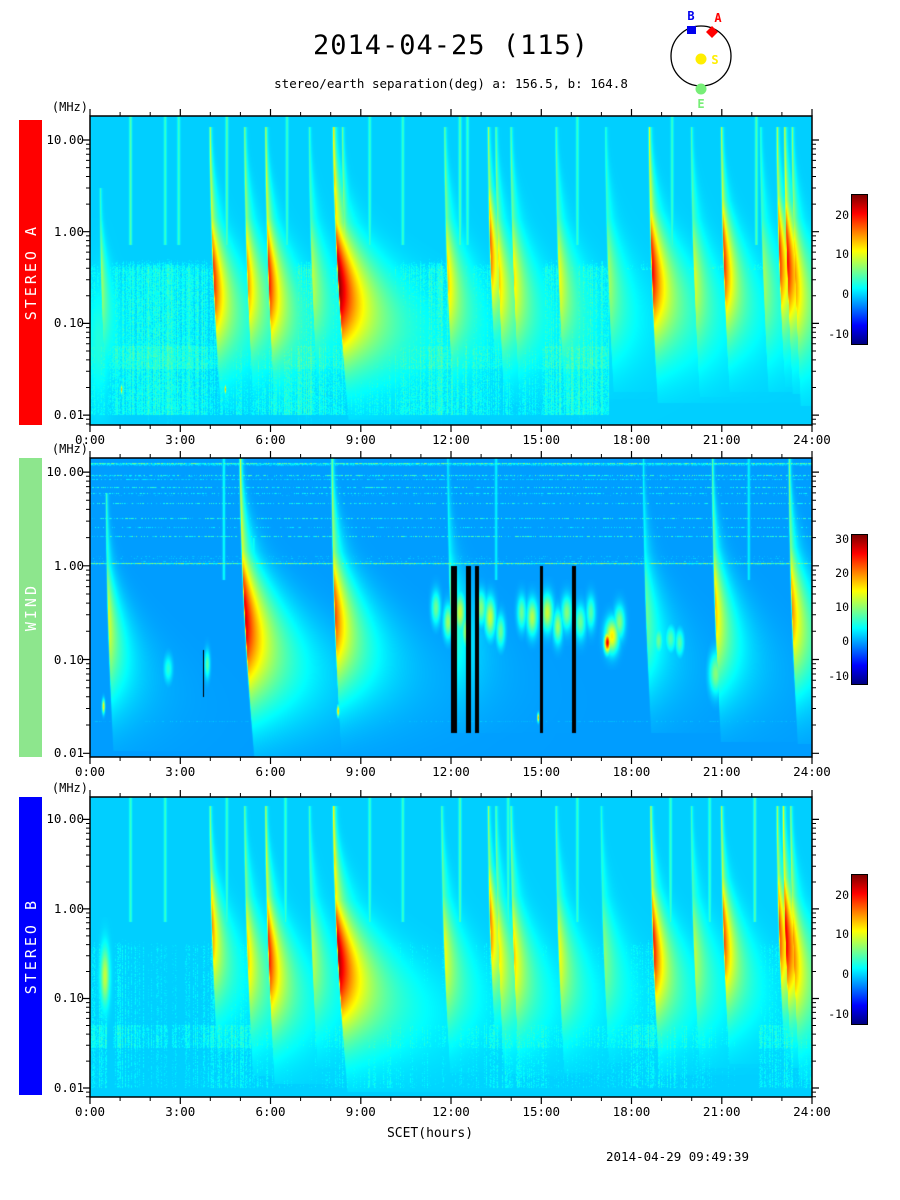 This screenshot has width=900, height=1200. I want to click on stereo-b-colorbar-gradient, so click(859, 949).